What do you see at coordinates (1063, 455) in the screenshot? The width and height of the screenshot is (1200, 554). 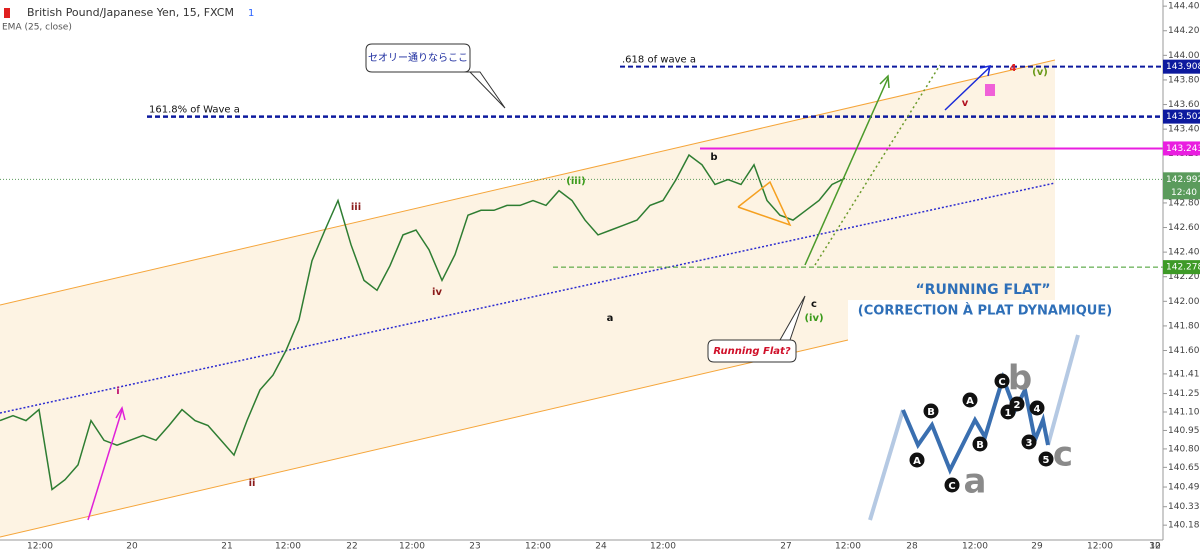 I see `diagram-wave: c` at bounding box center [1063, 455].